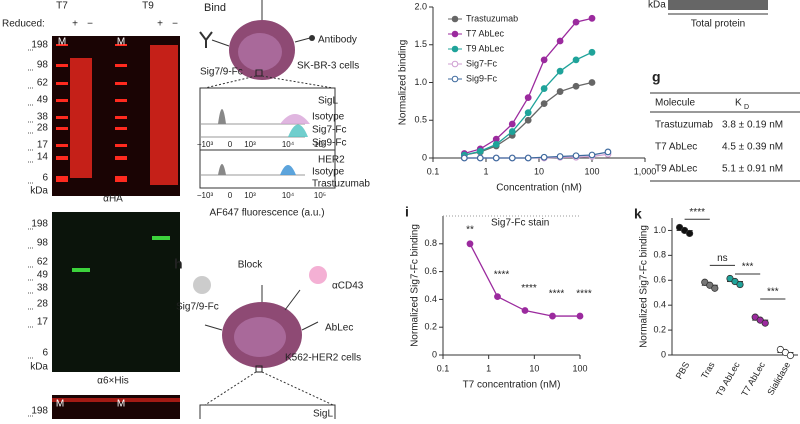 This screenshot has height=424, width=800. I want to click on label: Isotype, so click(328, 172).